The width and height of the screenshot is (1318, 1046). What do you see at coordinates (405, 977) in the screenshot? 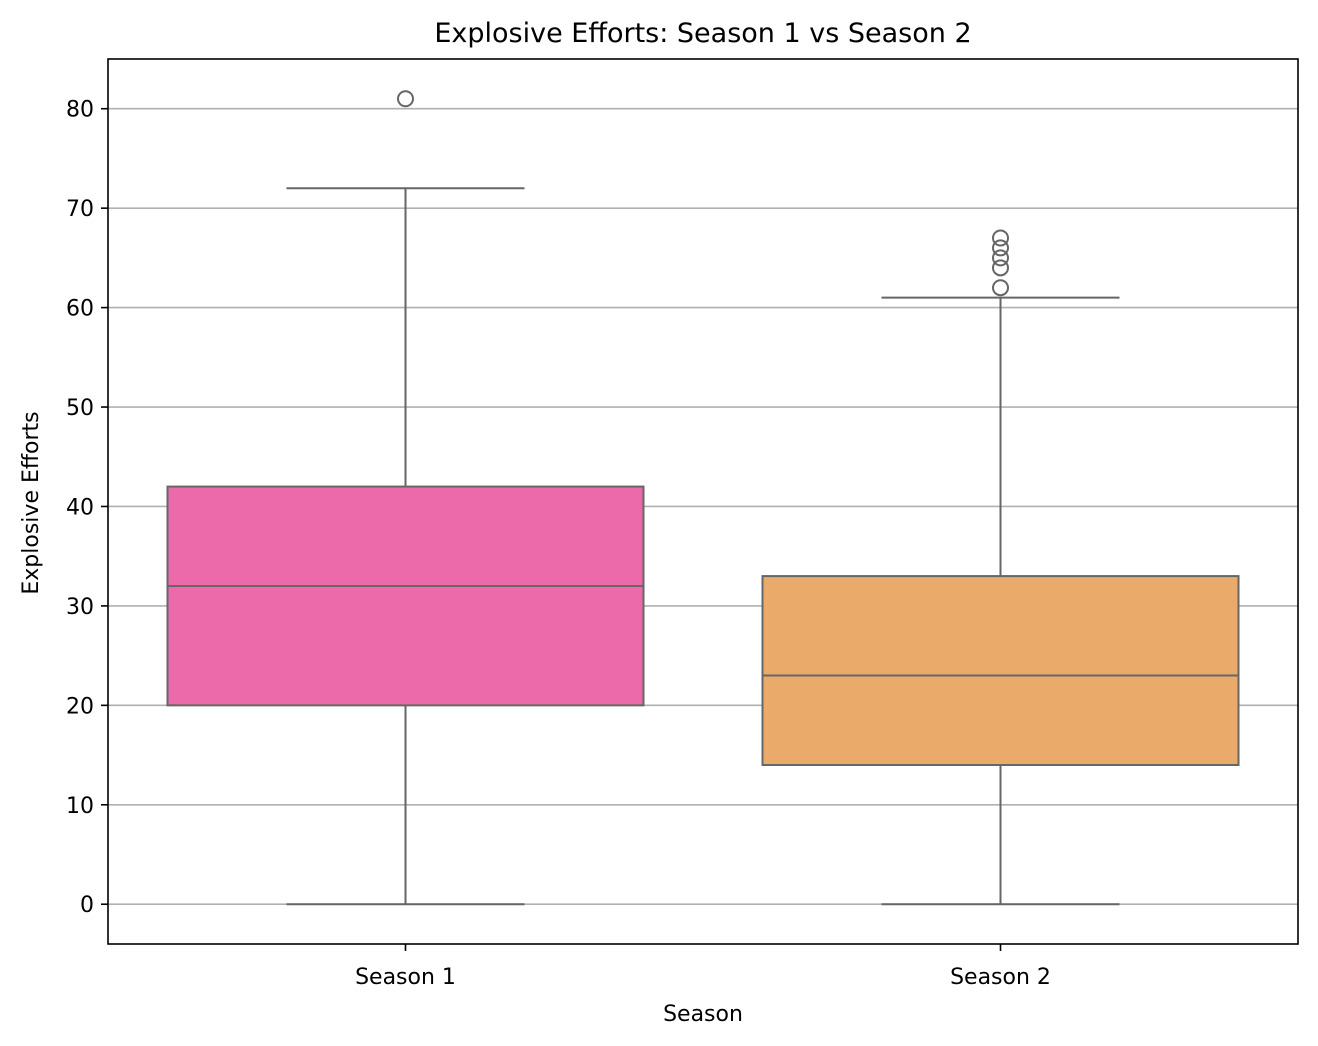
I see `x-tick-label: Season 1` at bounding box center [405, 977].